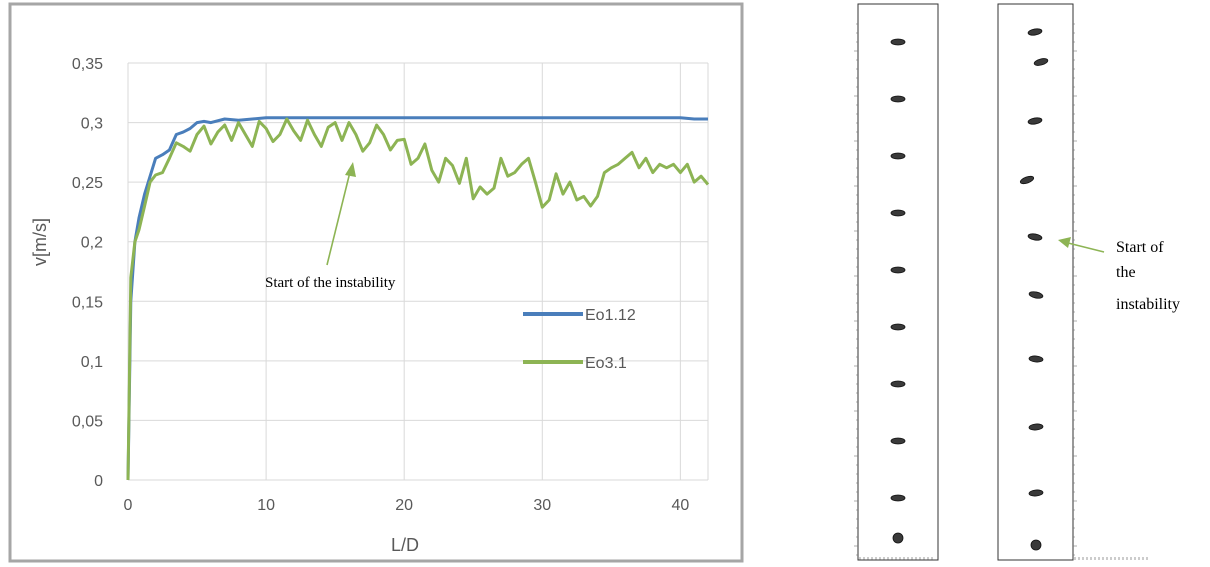  What do you see at coordinates (87, 64) in the screenshot?
I see `y-tick-label: 0,35` at bounding box center [87, 64].